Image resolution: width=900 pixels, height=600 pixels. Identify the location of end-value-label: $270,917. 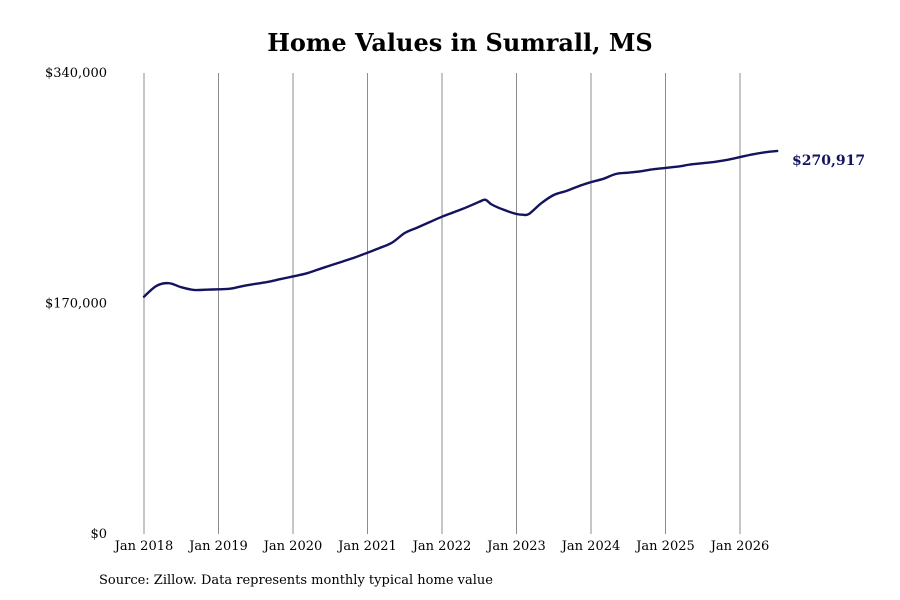
(828, 161).